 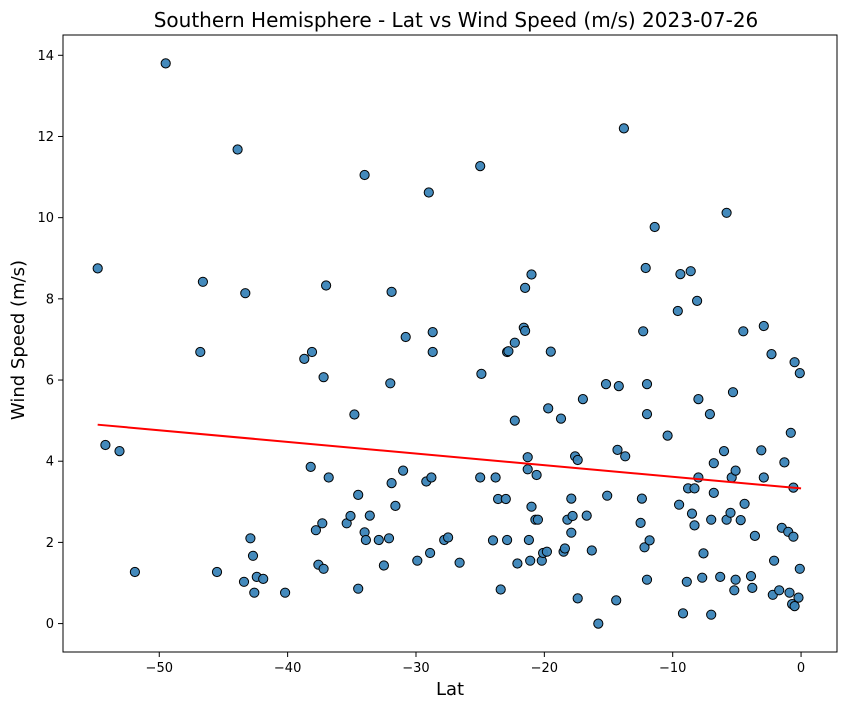 I want to click on y-tick-label: 8, so click(x=50, y=299).